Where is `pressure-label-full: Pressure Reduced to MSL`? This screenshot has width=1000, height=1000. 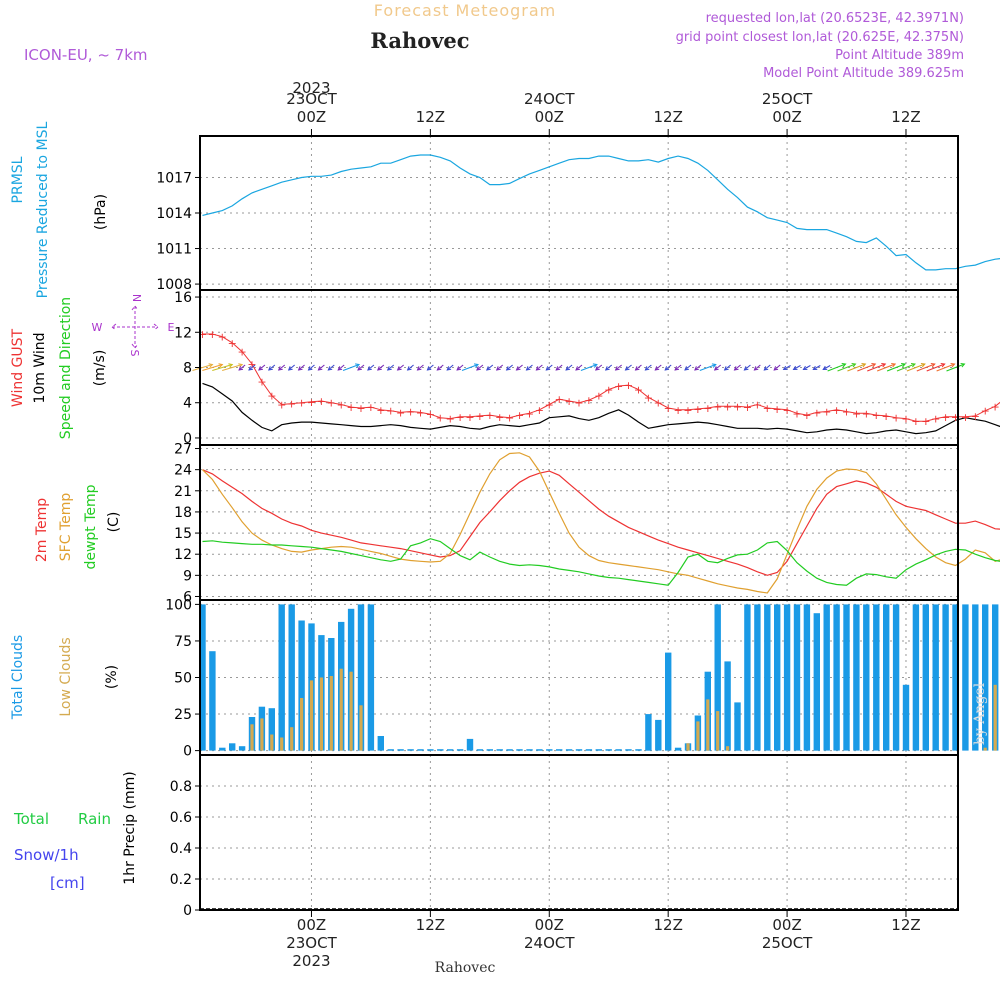
pressure-label-full: Pressure Reduced to MSL is located at coordinates (43, 209).